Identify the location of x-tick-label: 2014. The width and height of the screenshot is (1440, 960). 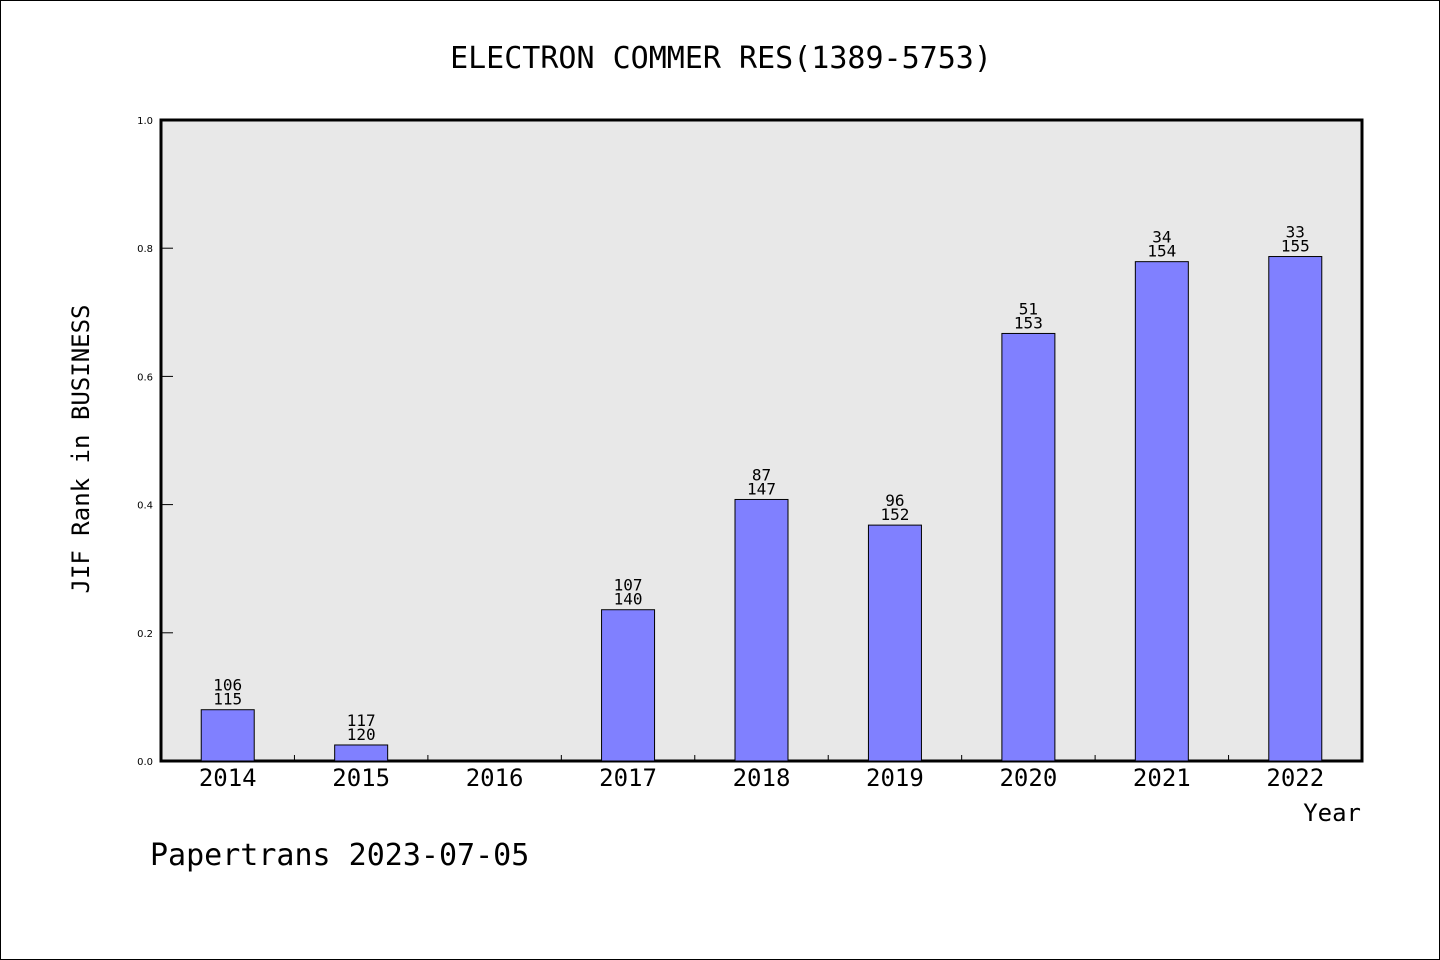
(228, 778).